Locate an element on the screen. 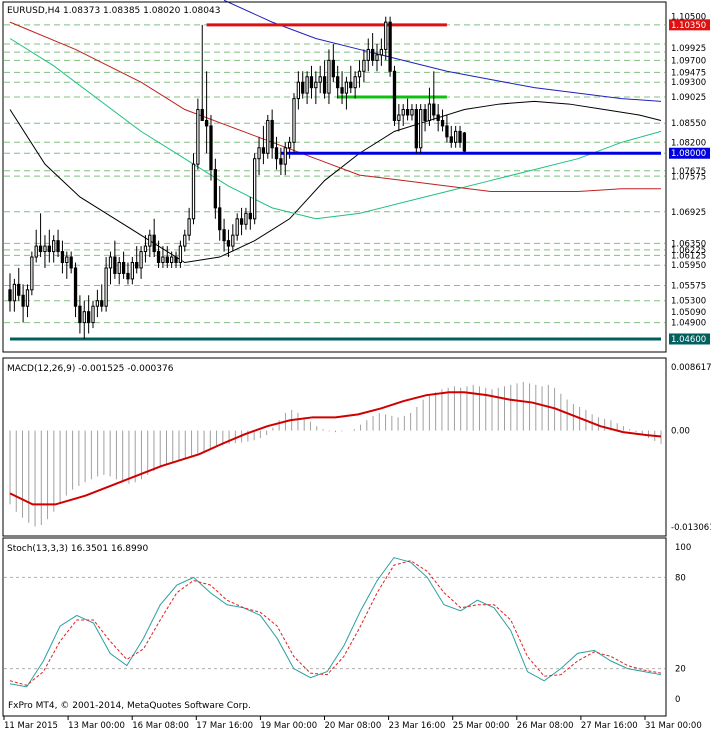 The image size is (711, 732). price-tick-label: 1.05575 is located at coordinates (688, 287).